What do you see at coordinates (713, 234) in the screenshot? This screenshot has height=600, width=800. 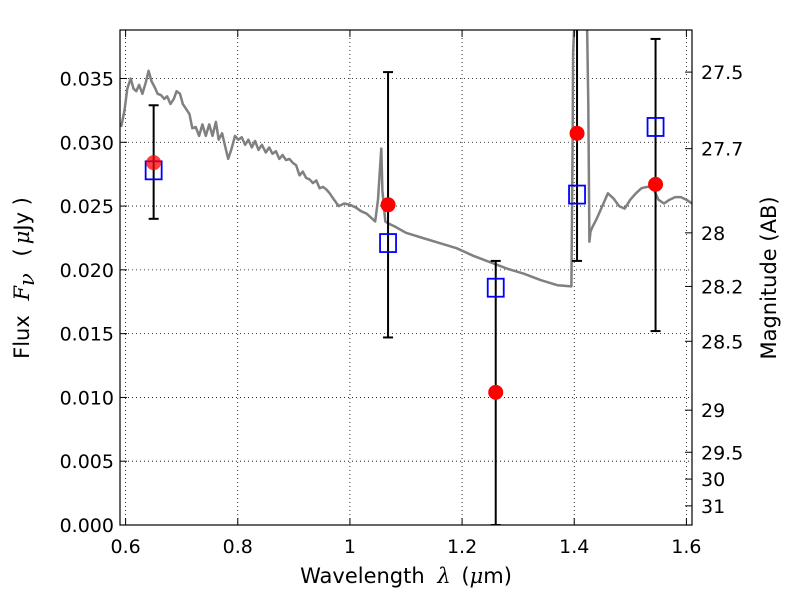 I see `y2-tick-label: 28` at bounding box center [713, 234].